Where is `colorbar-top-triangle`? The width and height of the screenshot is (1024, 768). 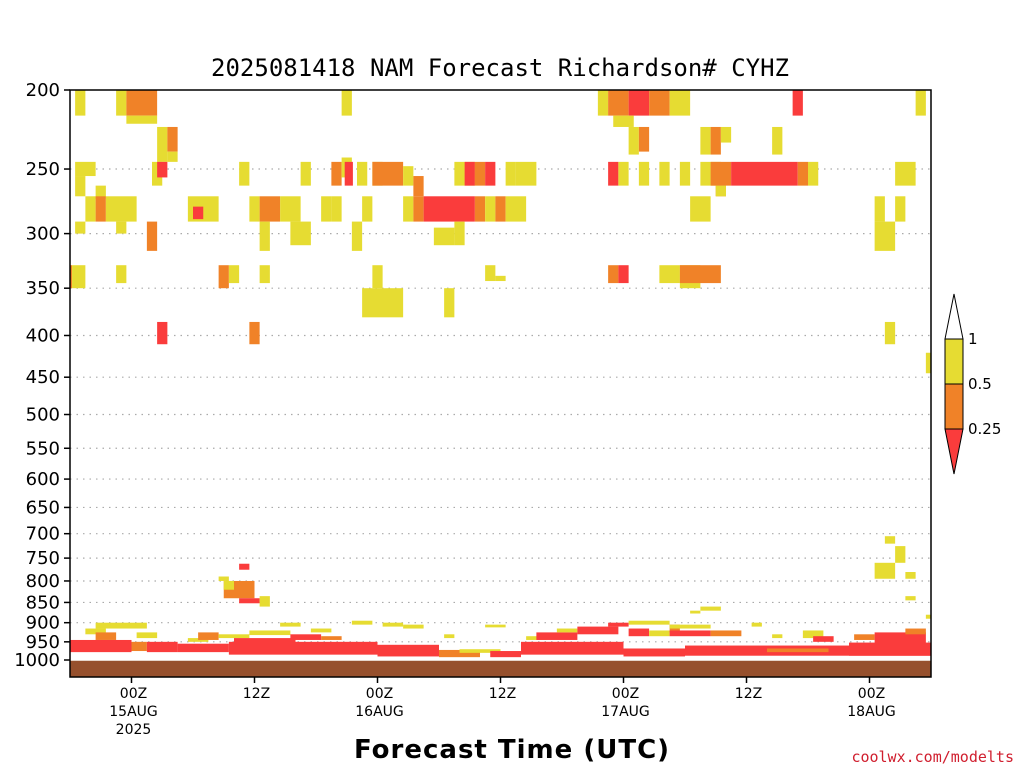
colorbar-top-triangle is located at coordinates (954, 316).